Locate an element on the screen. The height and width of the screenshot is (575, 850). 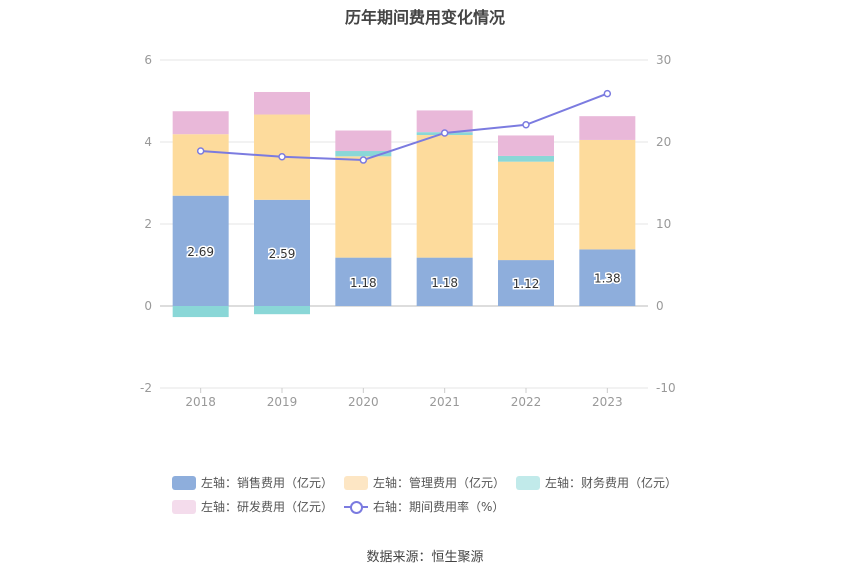
legend-label-rd: 左轴：研发费用（亿元） is located at coordinates (267, 507).